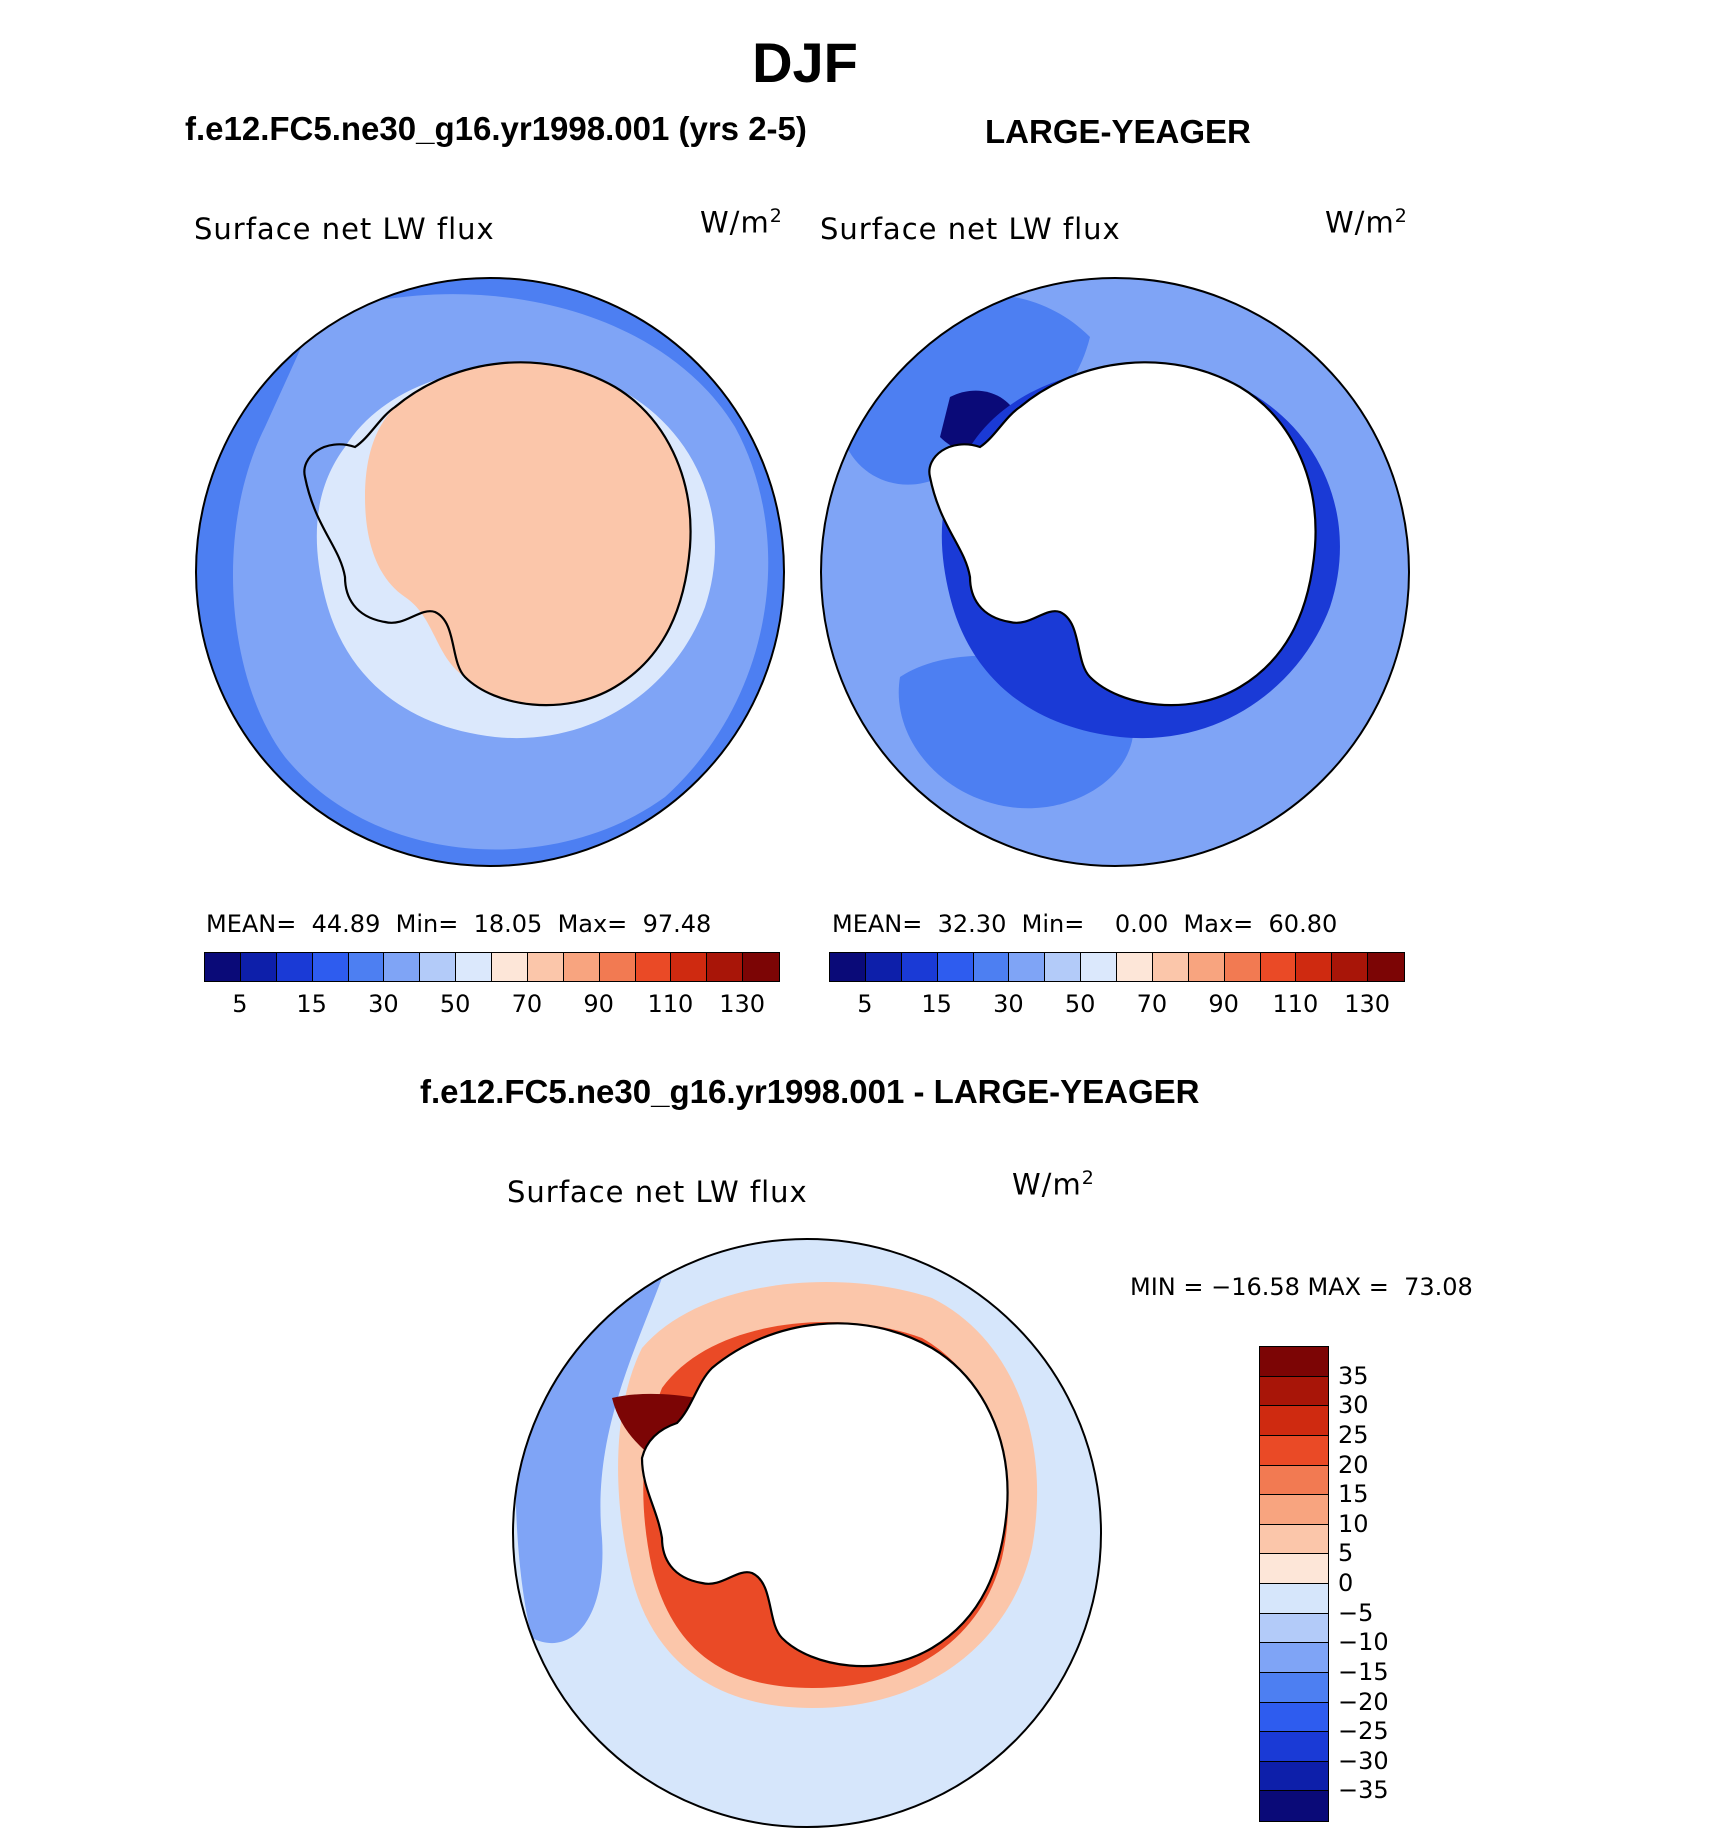 Image resolution: width=1710 pixels, height=1840 pixels. I want to click on left-panel-header: f.e12.FC5.ne30_g16.yr1998.001 (yrs 2-5), so click(496, 128).